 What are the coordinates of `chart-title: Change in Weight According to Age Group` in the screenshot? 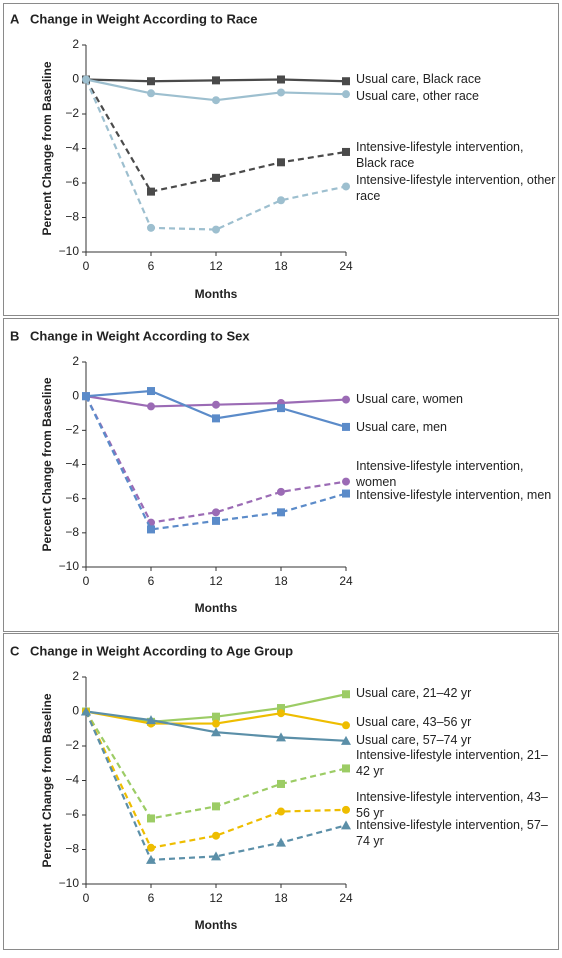 It's located at (161, 650).